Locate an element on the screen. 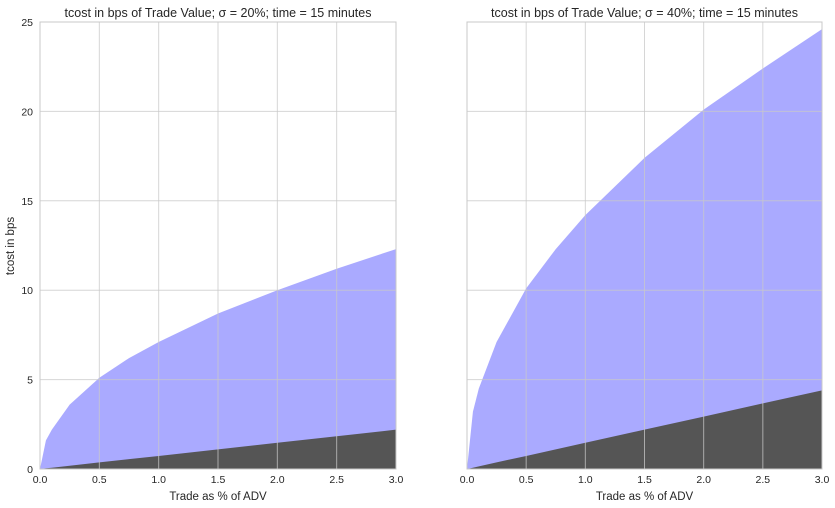  y-tick-label: 20 is located at coordinates (27, 112).